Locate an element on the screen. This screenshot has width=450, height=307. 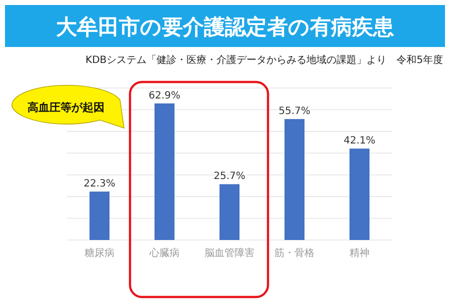
data-label: 22.3% is located at coordinates (100, 184).